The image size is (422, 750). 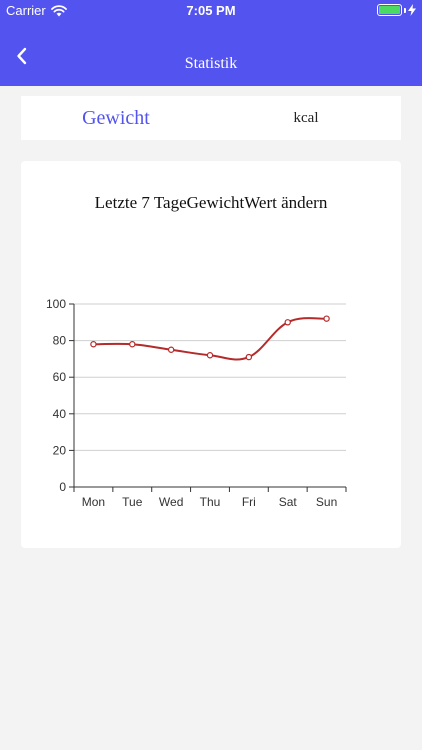 I want to click on segmented-control: Gewicht kcal, so click(x=211, y=118).